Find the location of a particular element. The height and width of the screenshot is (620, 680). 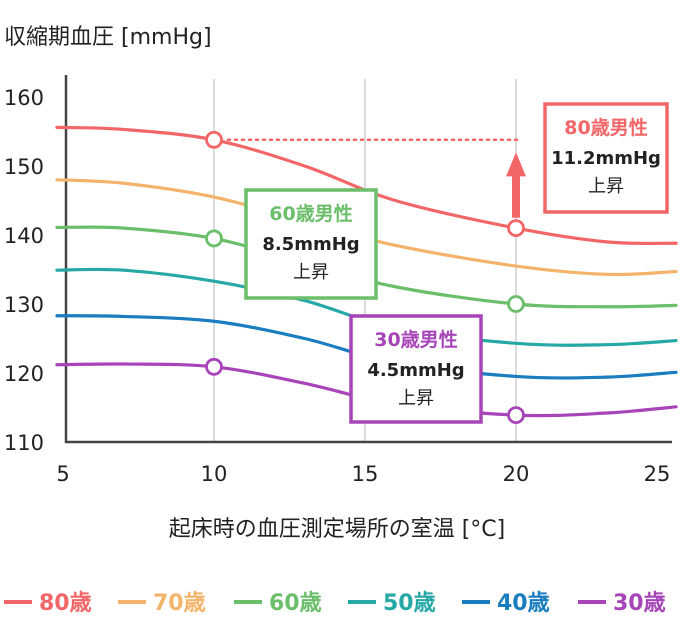

legend-label: 60歳 is located at coordinates (295, 603).